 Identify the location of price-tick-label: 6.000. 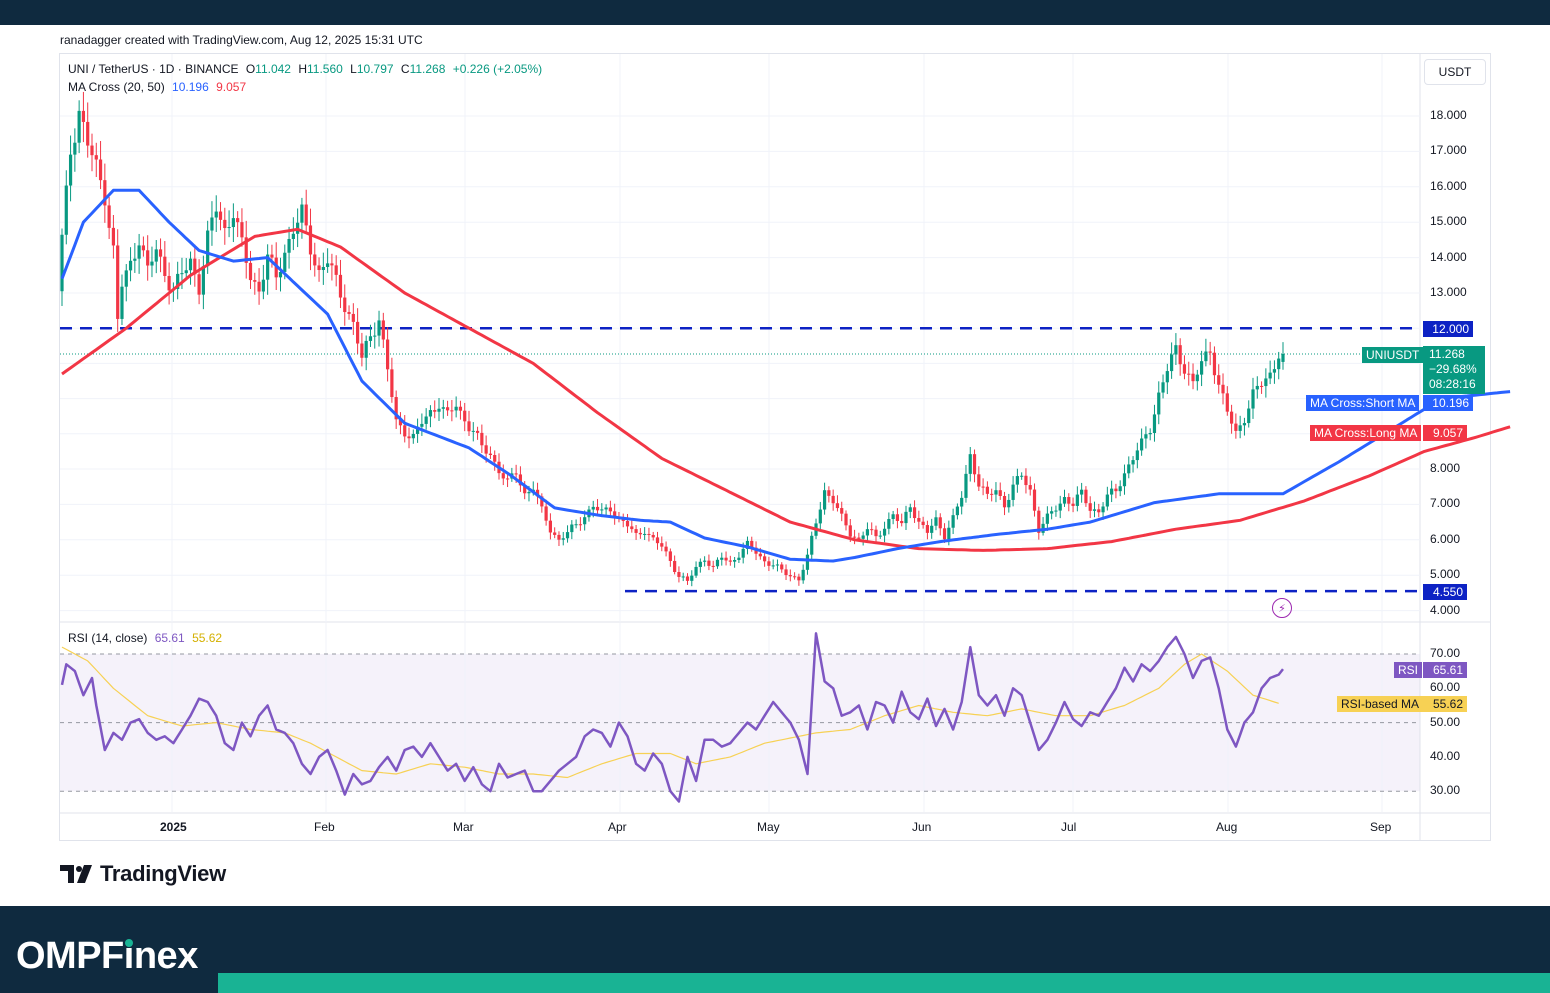
(1445, 538).